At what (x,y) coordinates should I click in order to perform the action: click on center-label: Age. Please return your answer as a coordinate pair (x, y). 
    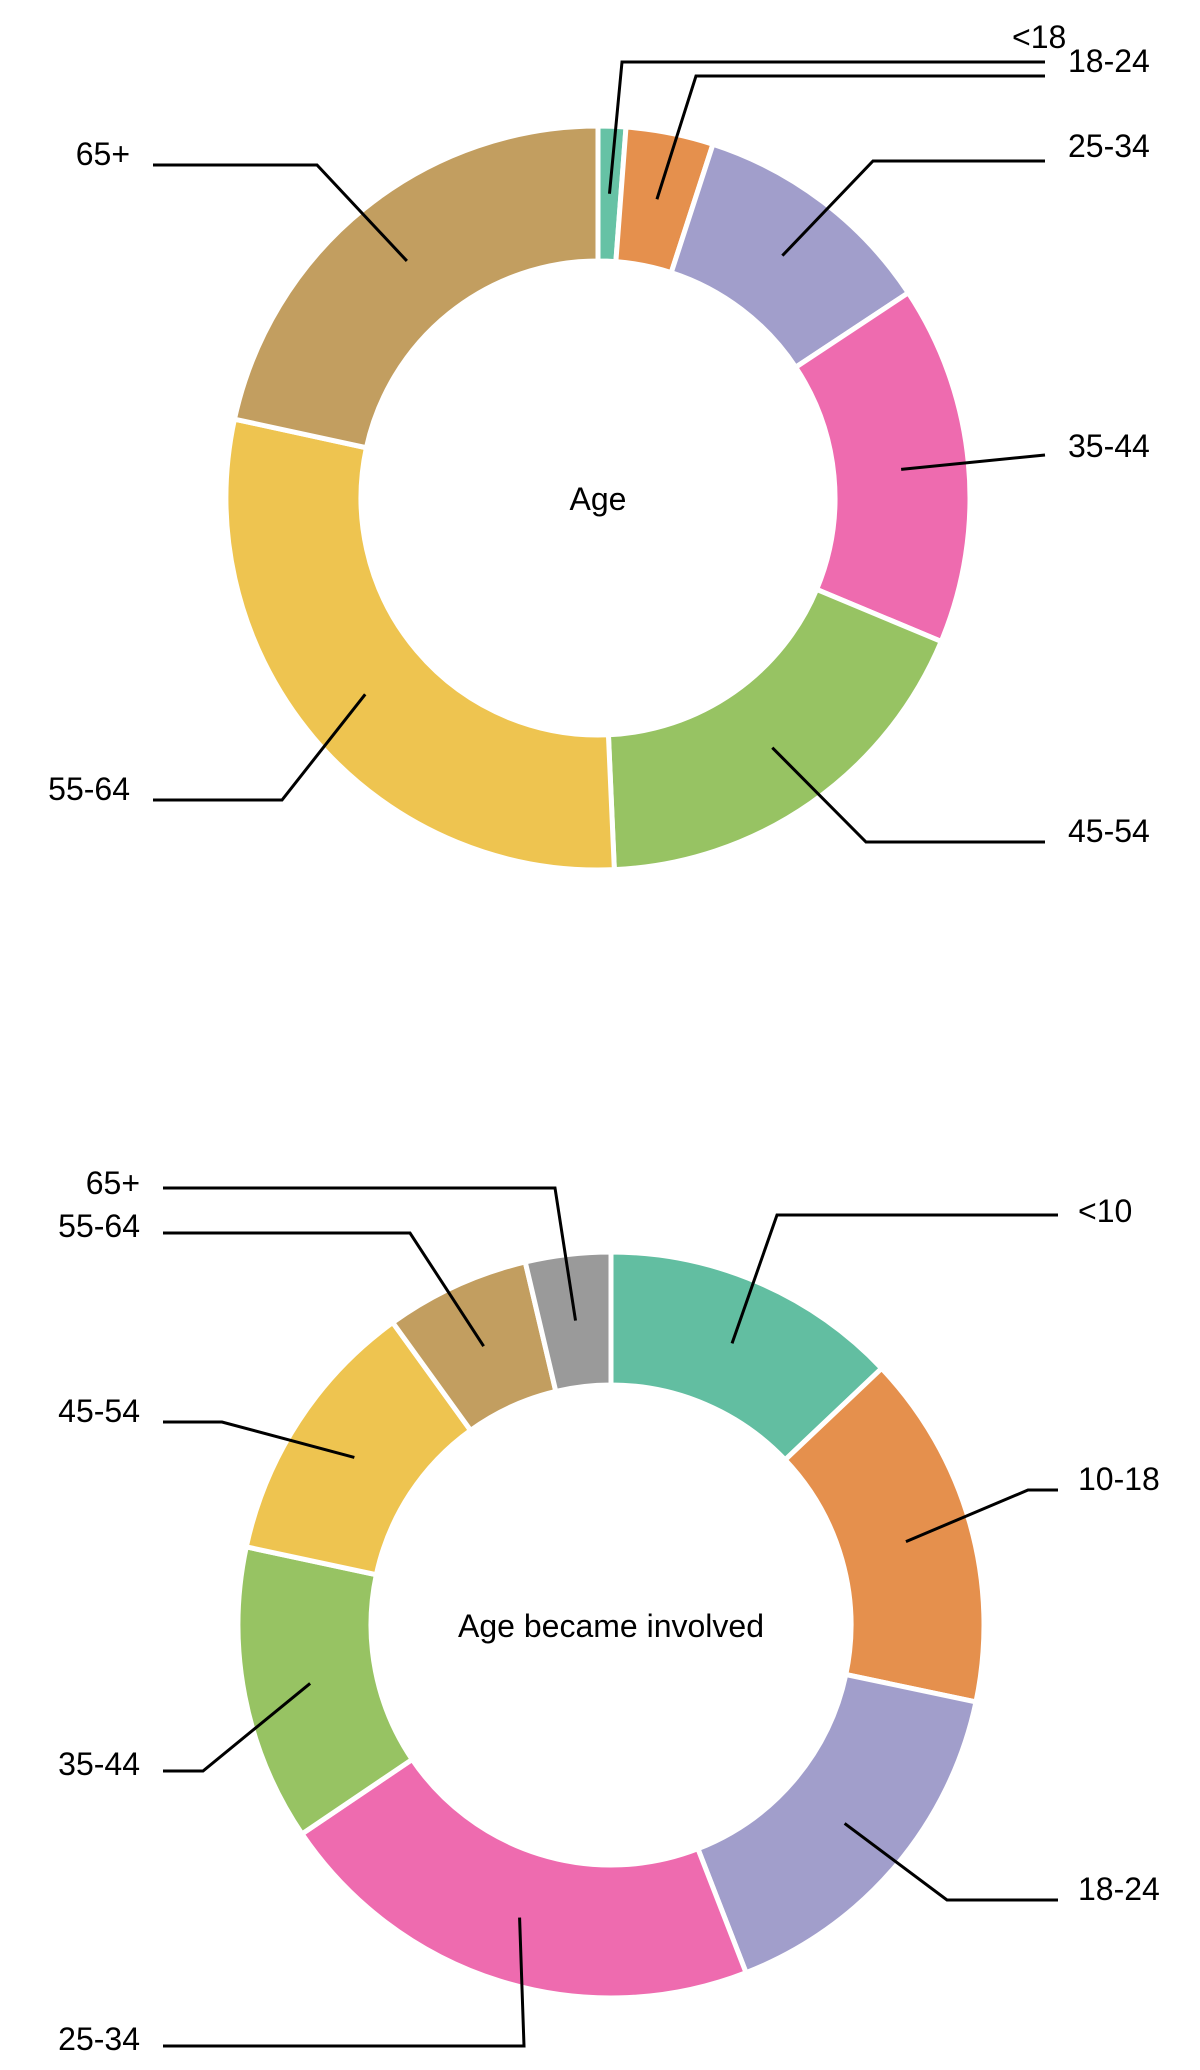
    Looking at the image, I should click on (598, 499).